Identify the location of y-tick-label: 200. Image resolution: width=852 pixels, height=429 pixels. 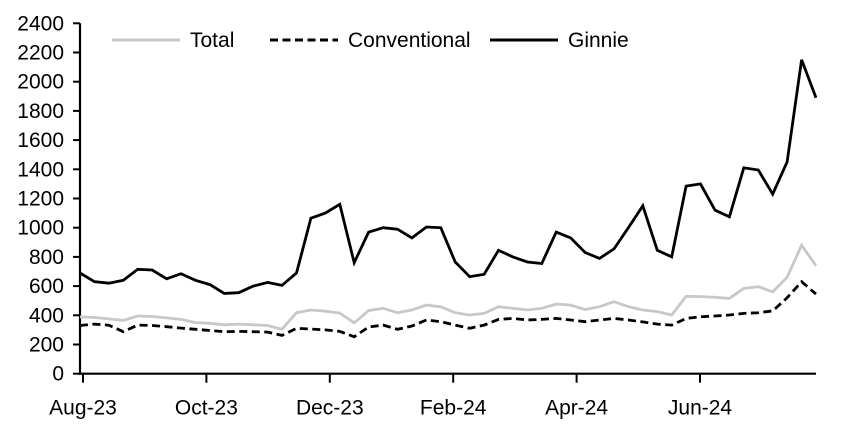
(46, 345).